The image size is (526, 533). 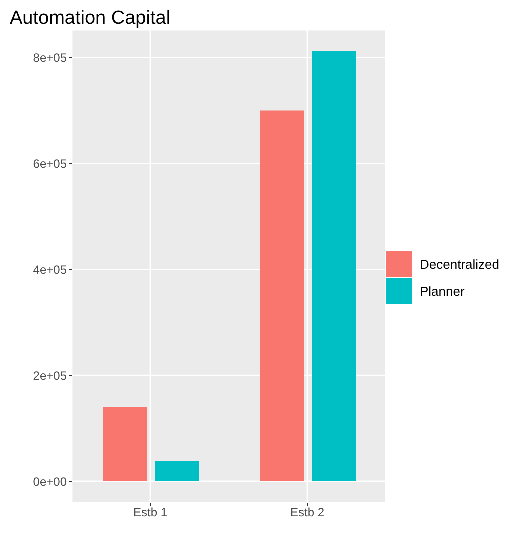 I want to click on y-tick-label: 6e+05, so click(x=50, y=164).